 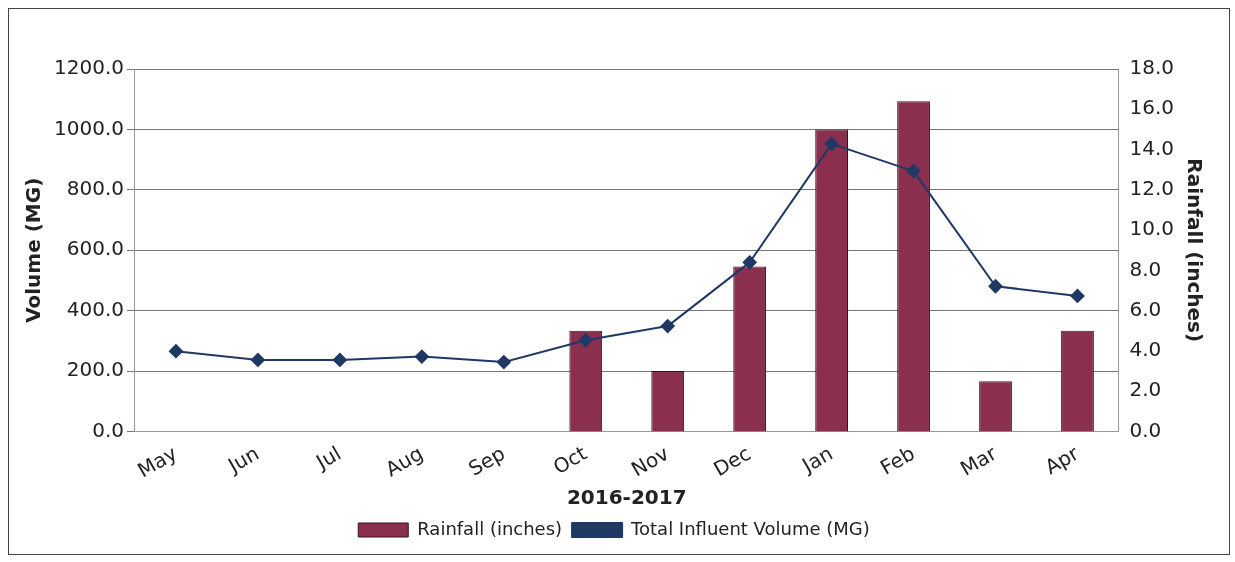 I want to click on y-tick-label: 1200.0, so click(x=89, y=67).